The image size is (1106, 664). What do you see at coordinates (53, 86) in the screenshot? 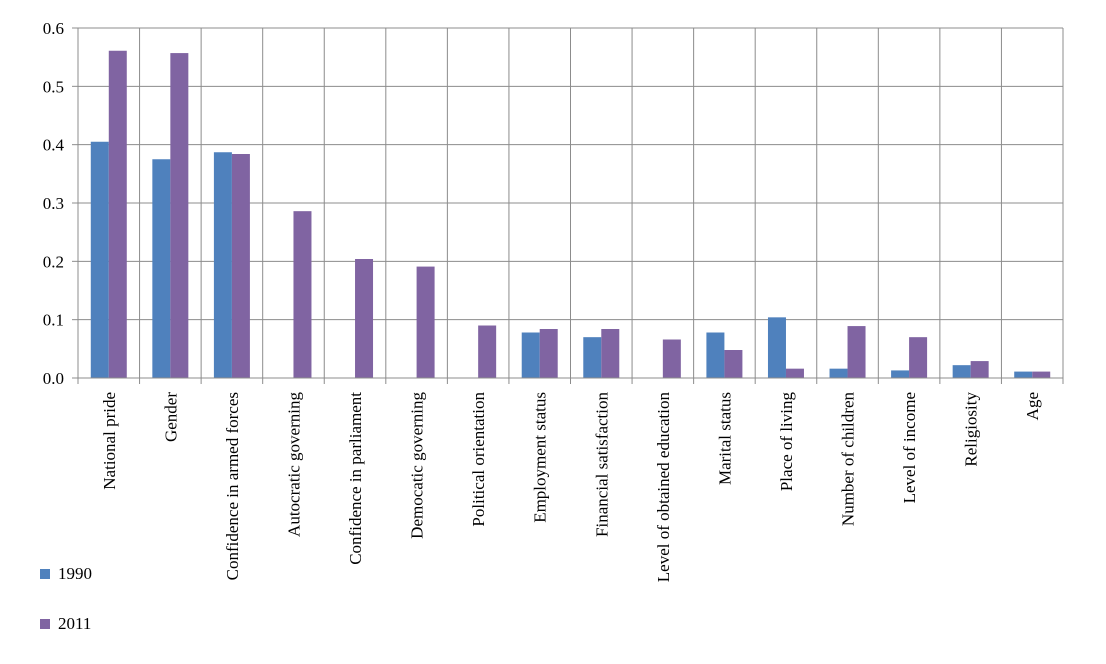
I see `y-tick-label: 0.5` at bounding box center [53, 86].